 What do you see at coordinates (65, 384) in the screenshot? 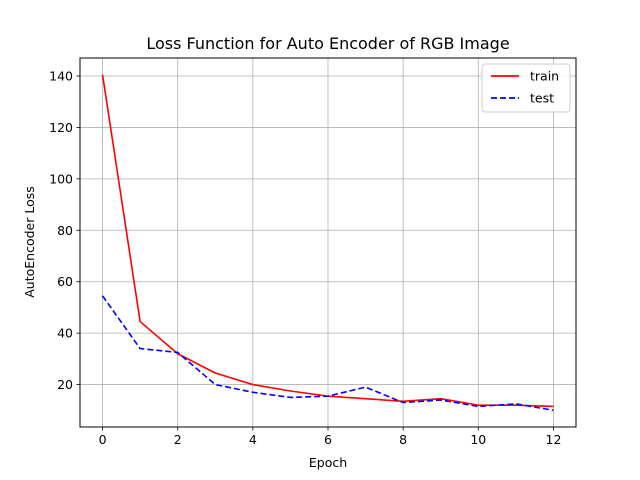
I see `y-tick-label: 20` at bounding box center [65, 384].